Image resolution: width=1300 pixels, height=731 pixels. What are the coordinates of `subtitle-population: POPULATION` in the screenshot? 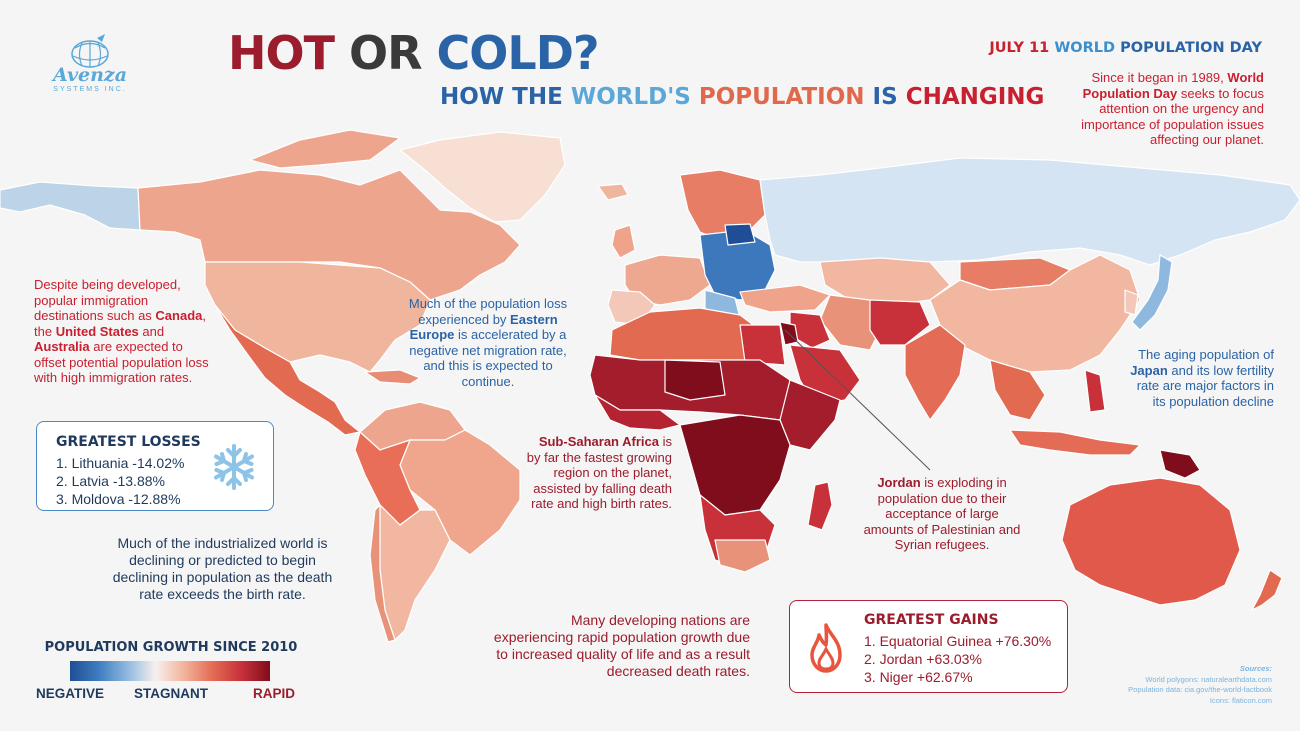 It's located at (781, 97).